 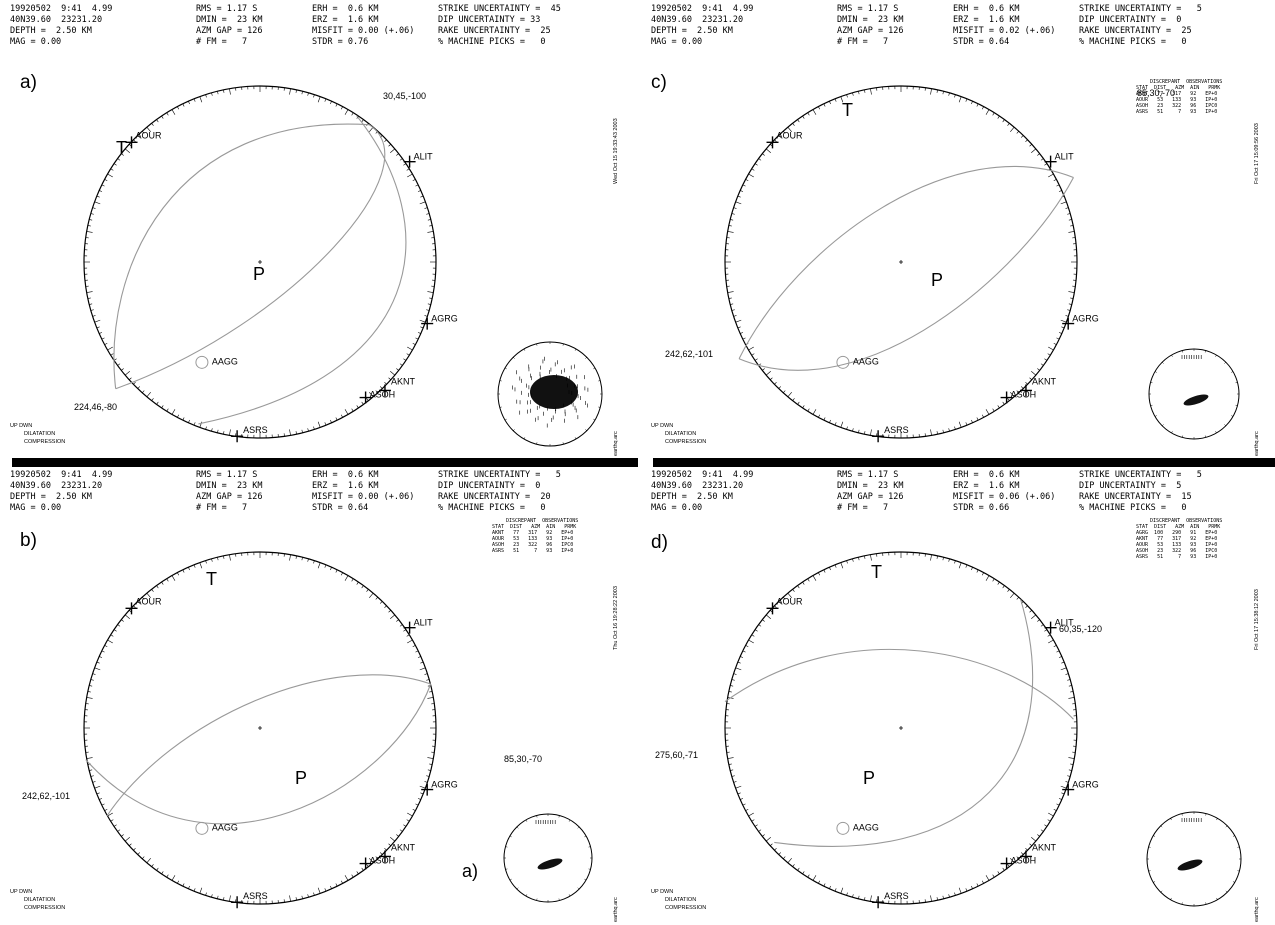 What do you see at coordinates (1085, 785) in the screenshot?
I see `station-label-agrg: AGRG` at bounding box center [1085, 785].